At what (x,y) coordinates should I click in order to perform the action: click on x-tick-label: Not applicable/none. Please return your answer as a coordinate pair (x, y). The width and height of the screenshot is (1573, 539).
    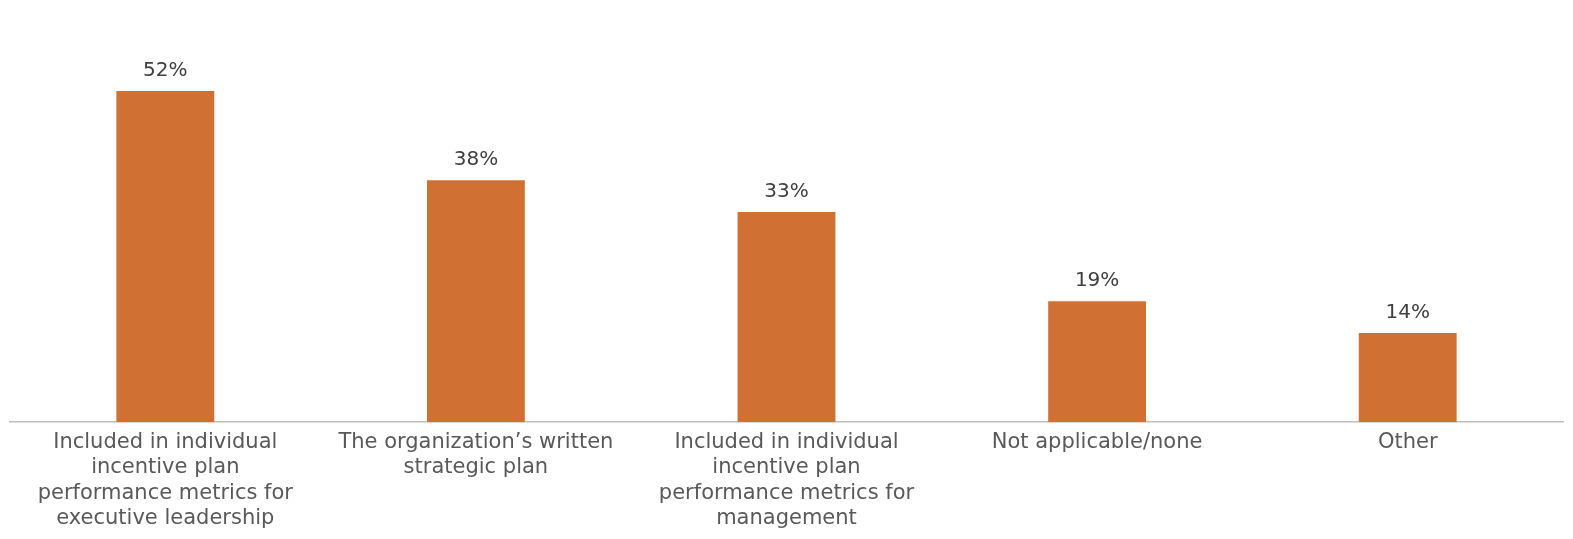
    Looking at the image, I should click on (1097, 441).